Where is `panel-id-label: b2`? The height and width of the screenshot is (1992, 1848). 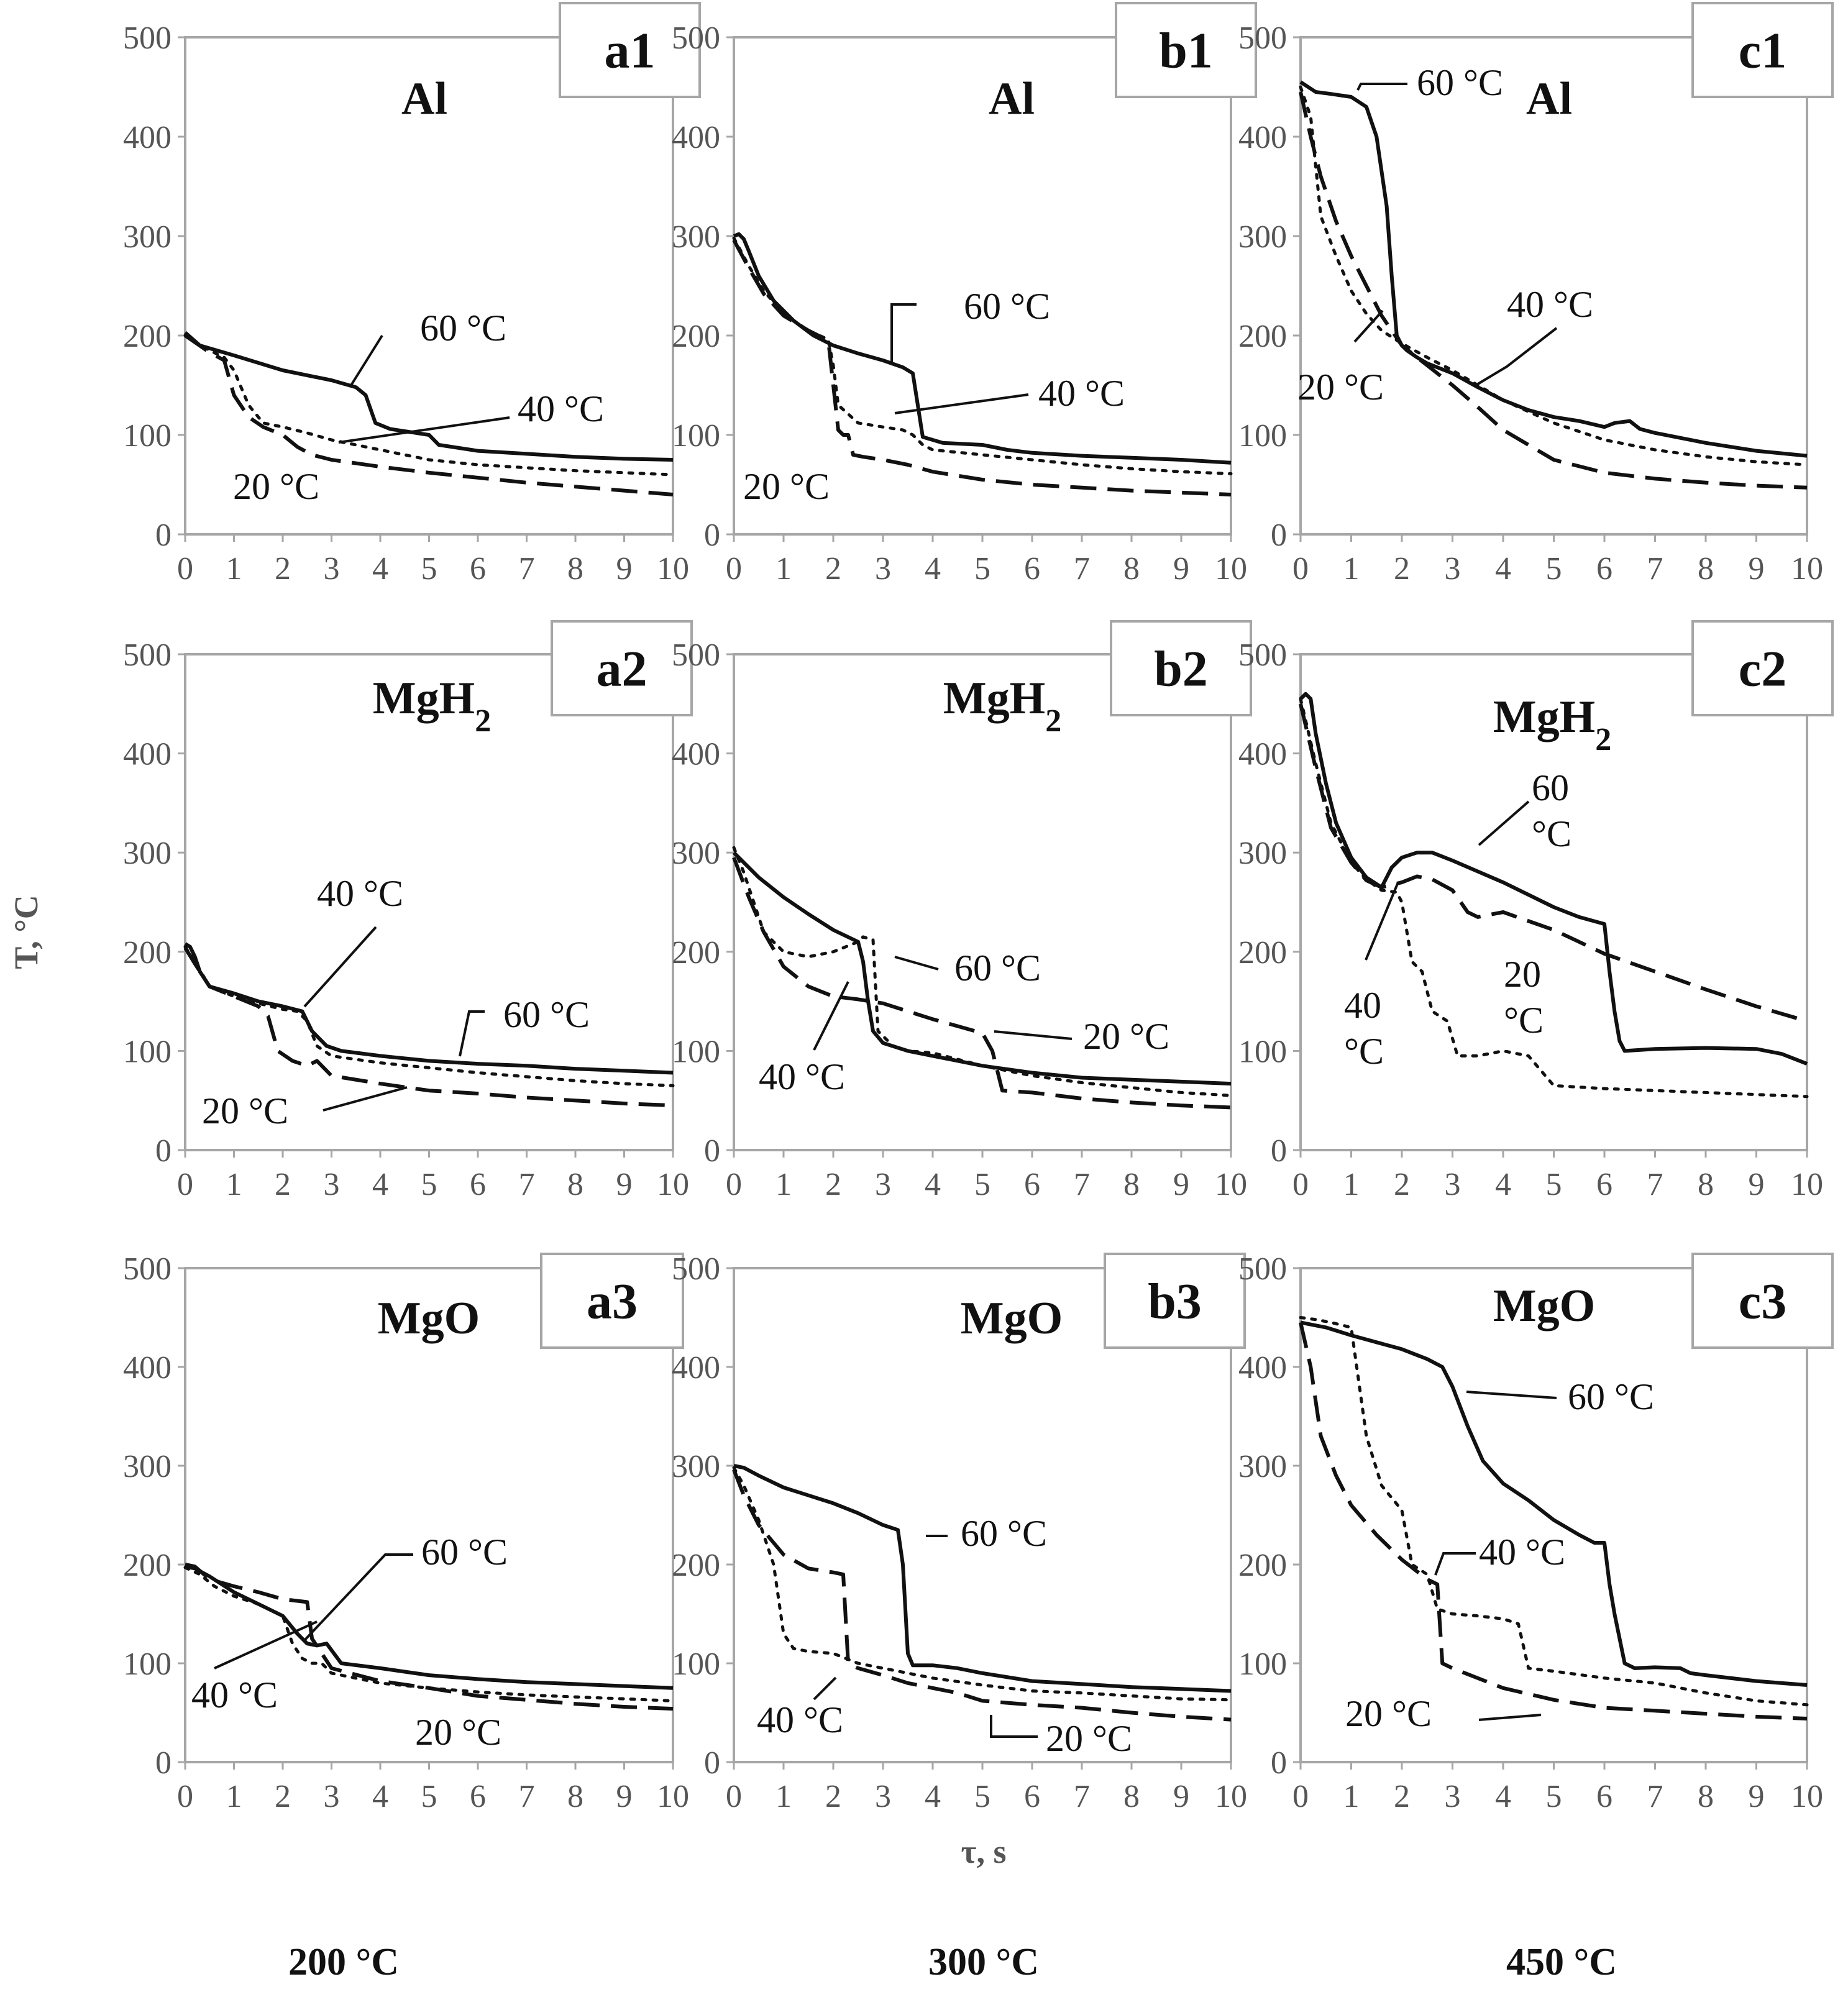
panel-id-label: b2 is located at coordinates (1181, 669).